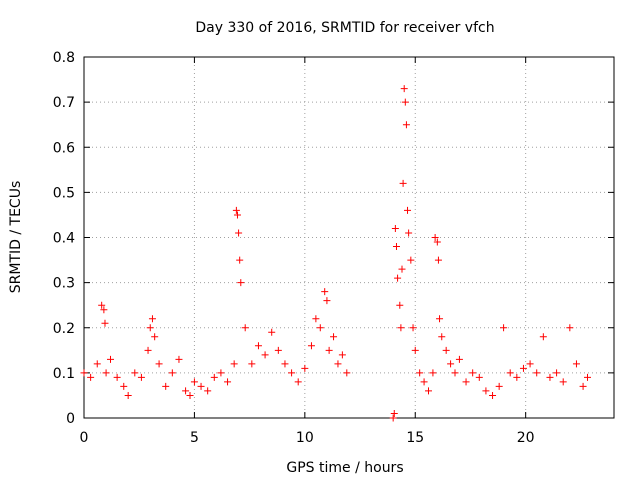 The width and height of the screenshot is (640, 480). Describe the element at coordinates (526, 438) in the screenshot. I see `x-tick-label: 20` at that location.